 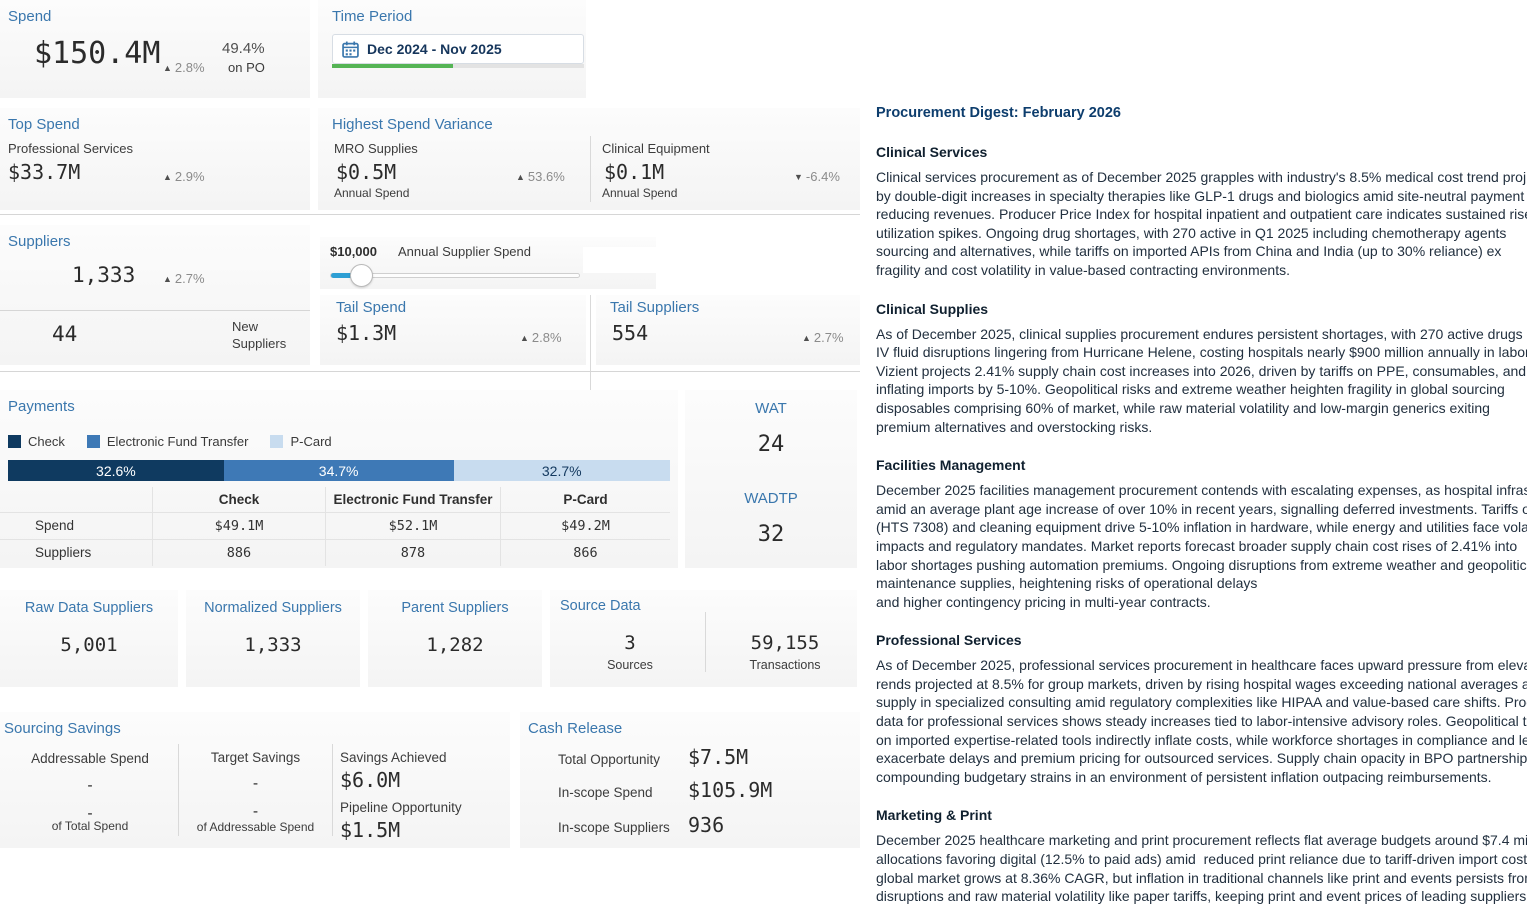 I want to click on source-data-divider, so click(x=705, y=642).